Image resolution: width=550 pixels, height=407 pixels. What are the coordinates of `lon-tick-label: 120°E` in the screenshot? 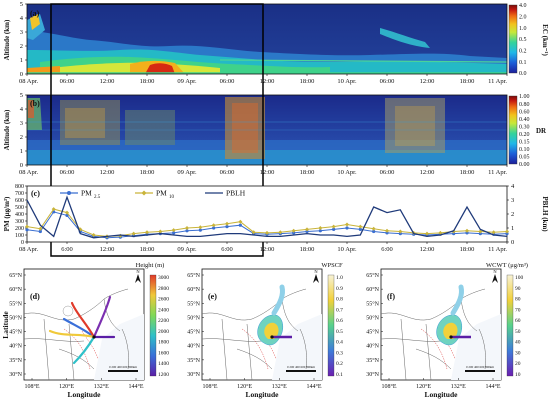 It's located at (423, 386).